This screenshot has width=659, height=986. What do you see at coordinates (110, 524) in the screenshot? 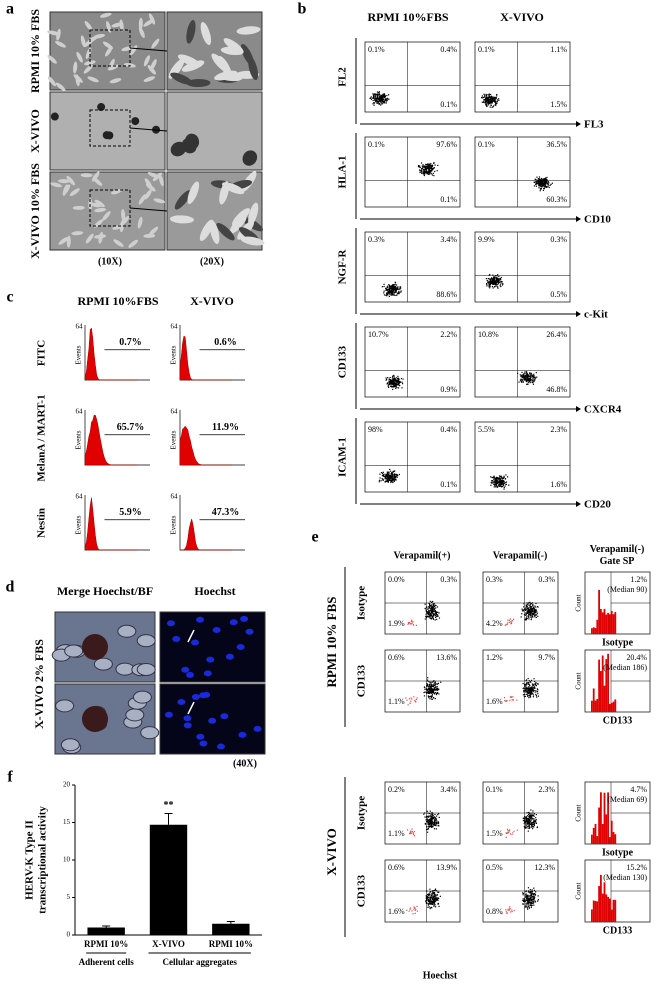
I see `histogram` at bounding box center [110, 524].